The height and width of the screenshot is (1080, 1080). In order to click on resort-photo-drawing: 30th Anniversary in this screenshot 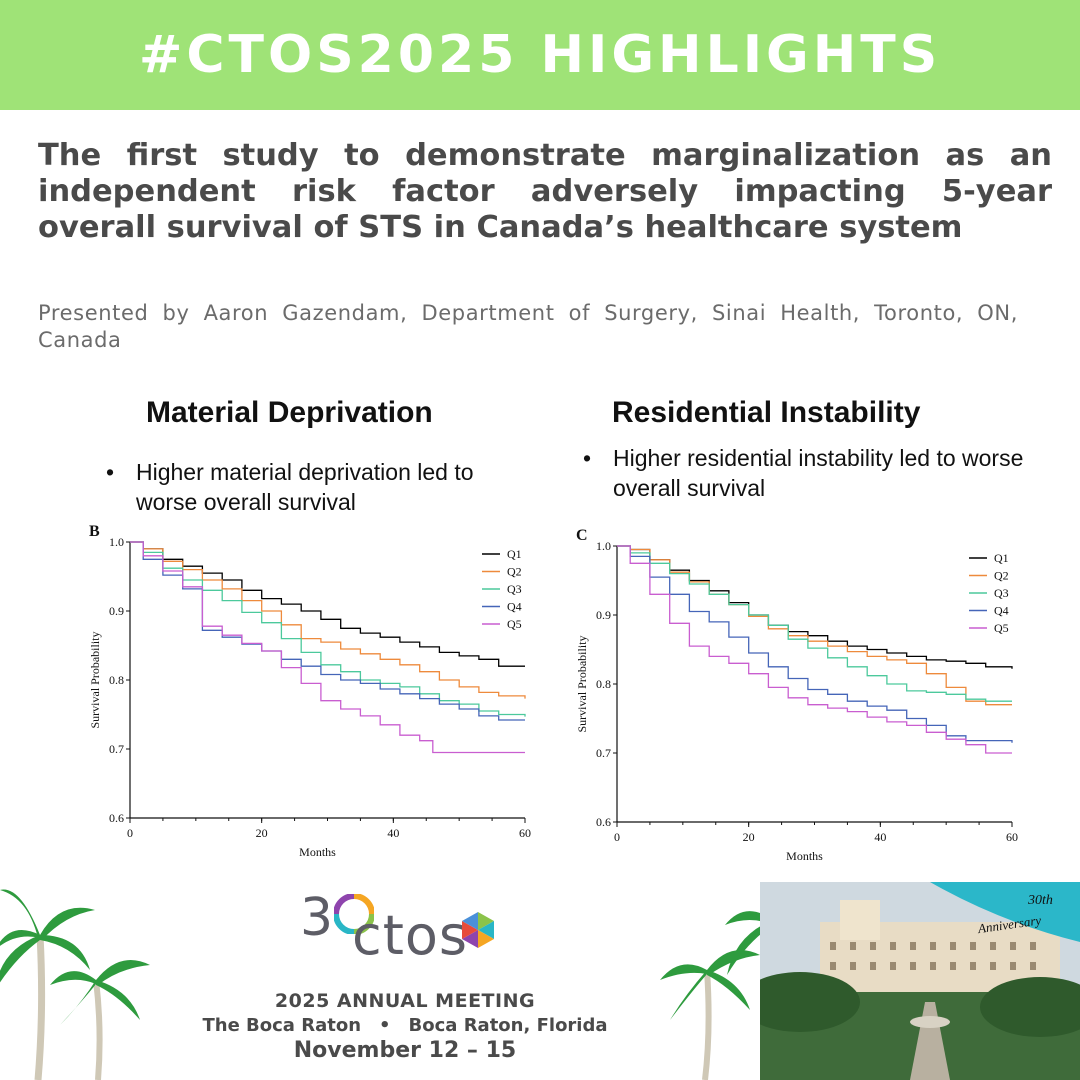, I will do `click(920, 981)`.